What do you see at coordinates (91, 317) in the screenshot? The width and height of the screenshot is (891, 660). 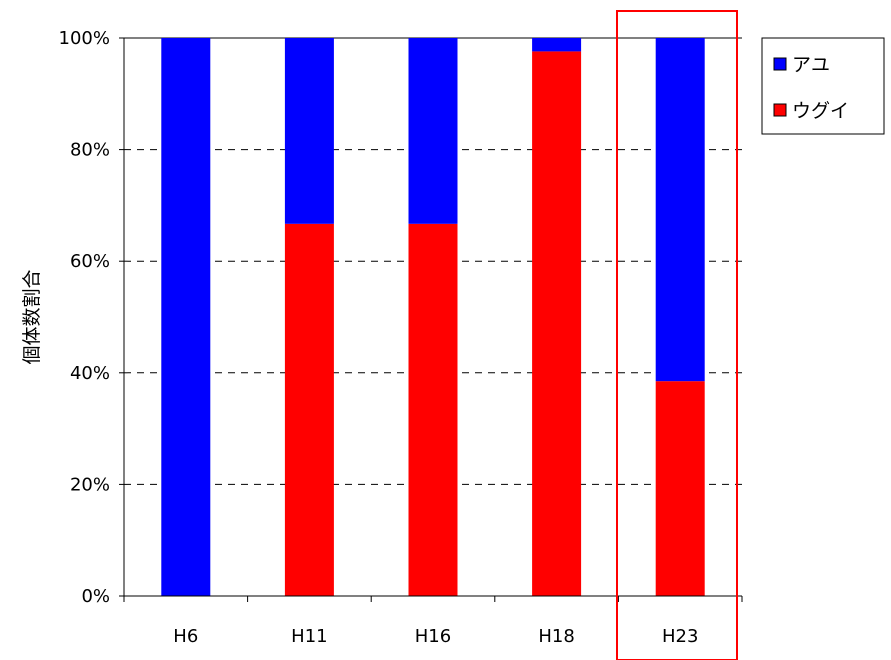 I see `y-ticks: 0% 20% 40% 60% 80% 100%` at bounding box center [91, 317].